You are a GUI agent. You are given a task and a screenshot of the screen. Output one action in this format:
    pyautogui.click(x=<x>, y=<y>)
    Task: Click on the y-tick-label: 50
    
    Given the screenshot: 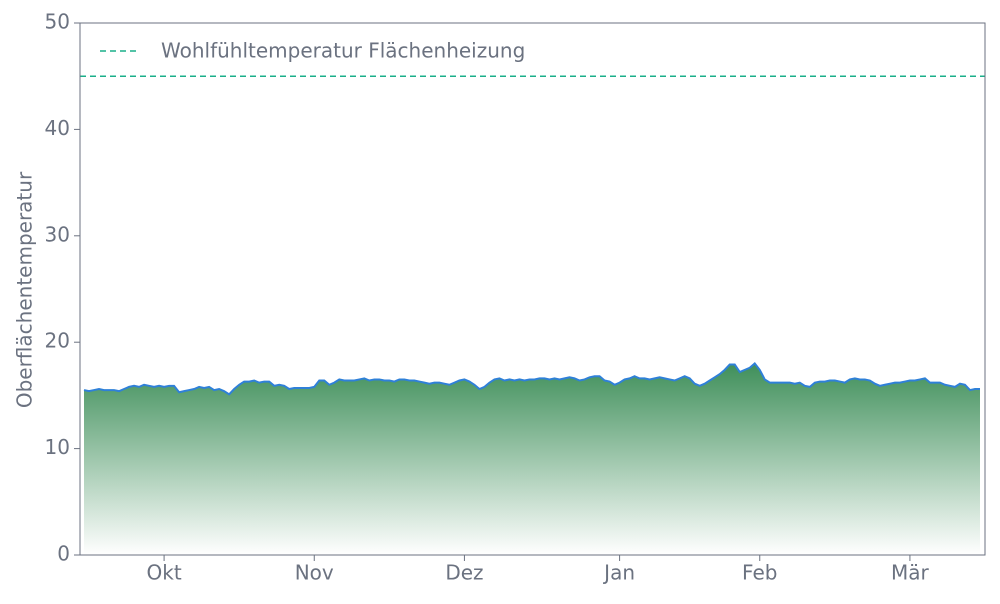 What is the action you would take?
    pyautogui.click(x=57, y=22)
    